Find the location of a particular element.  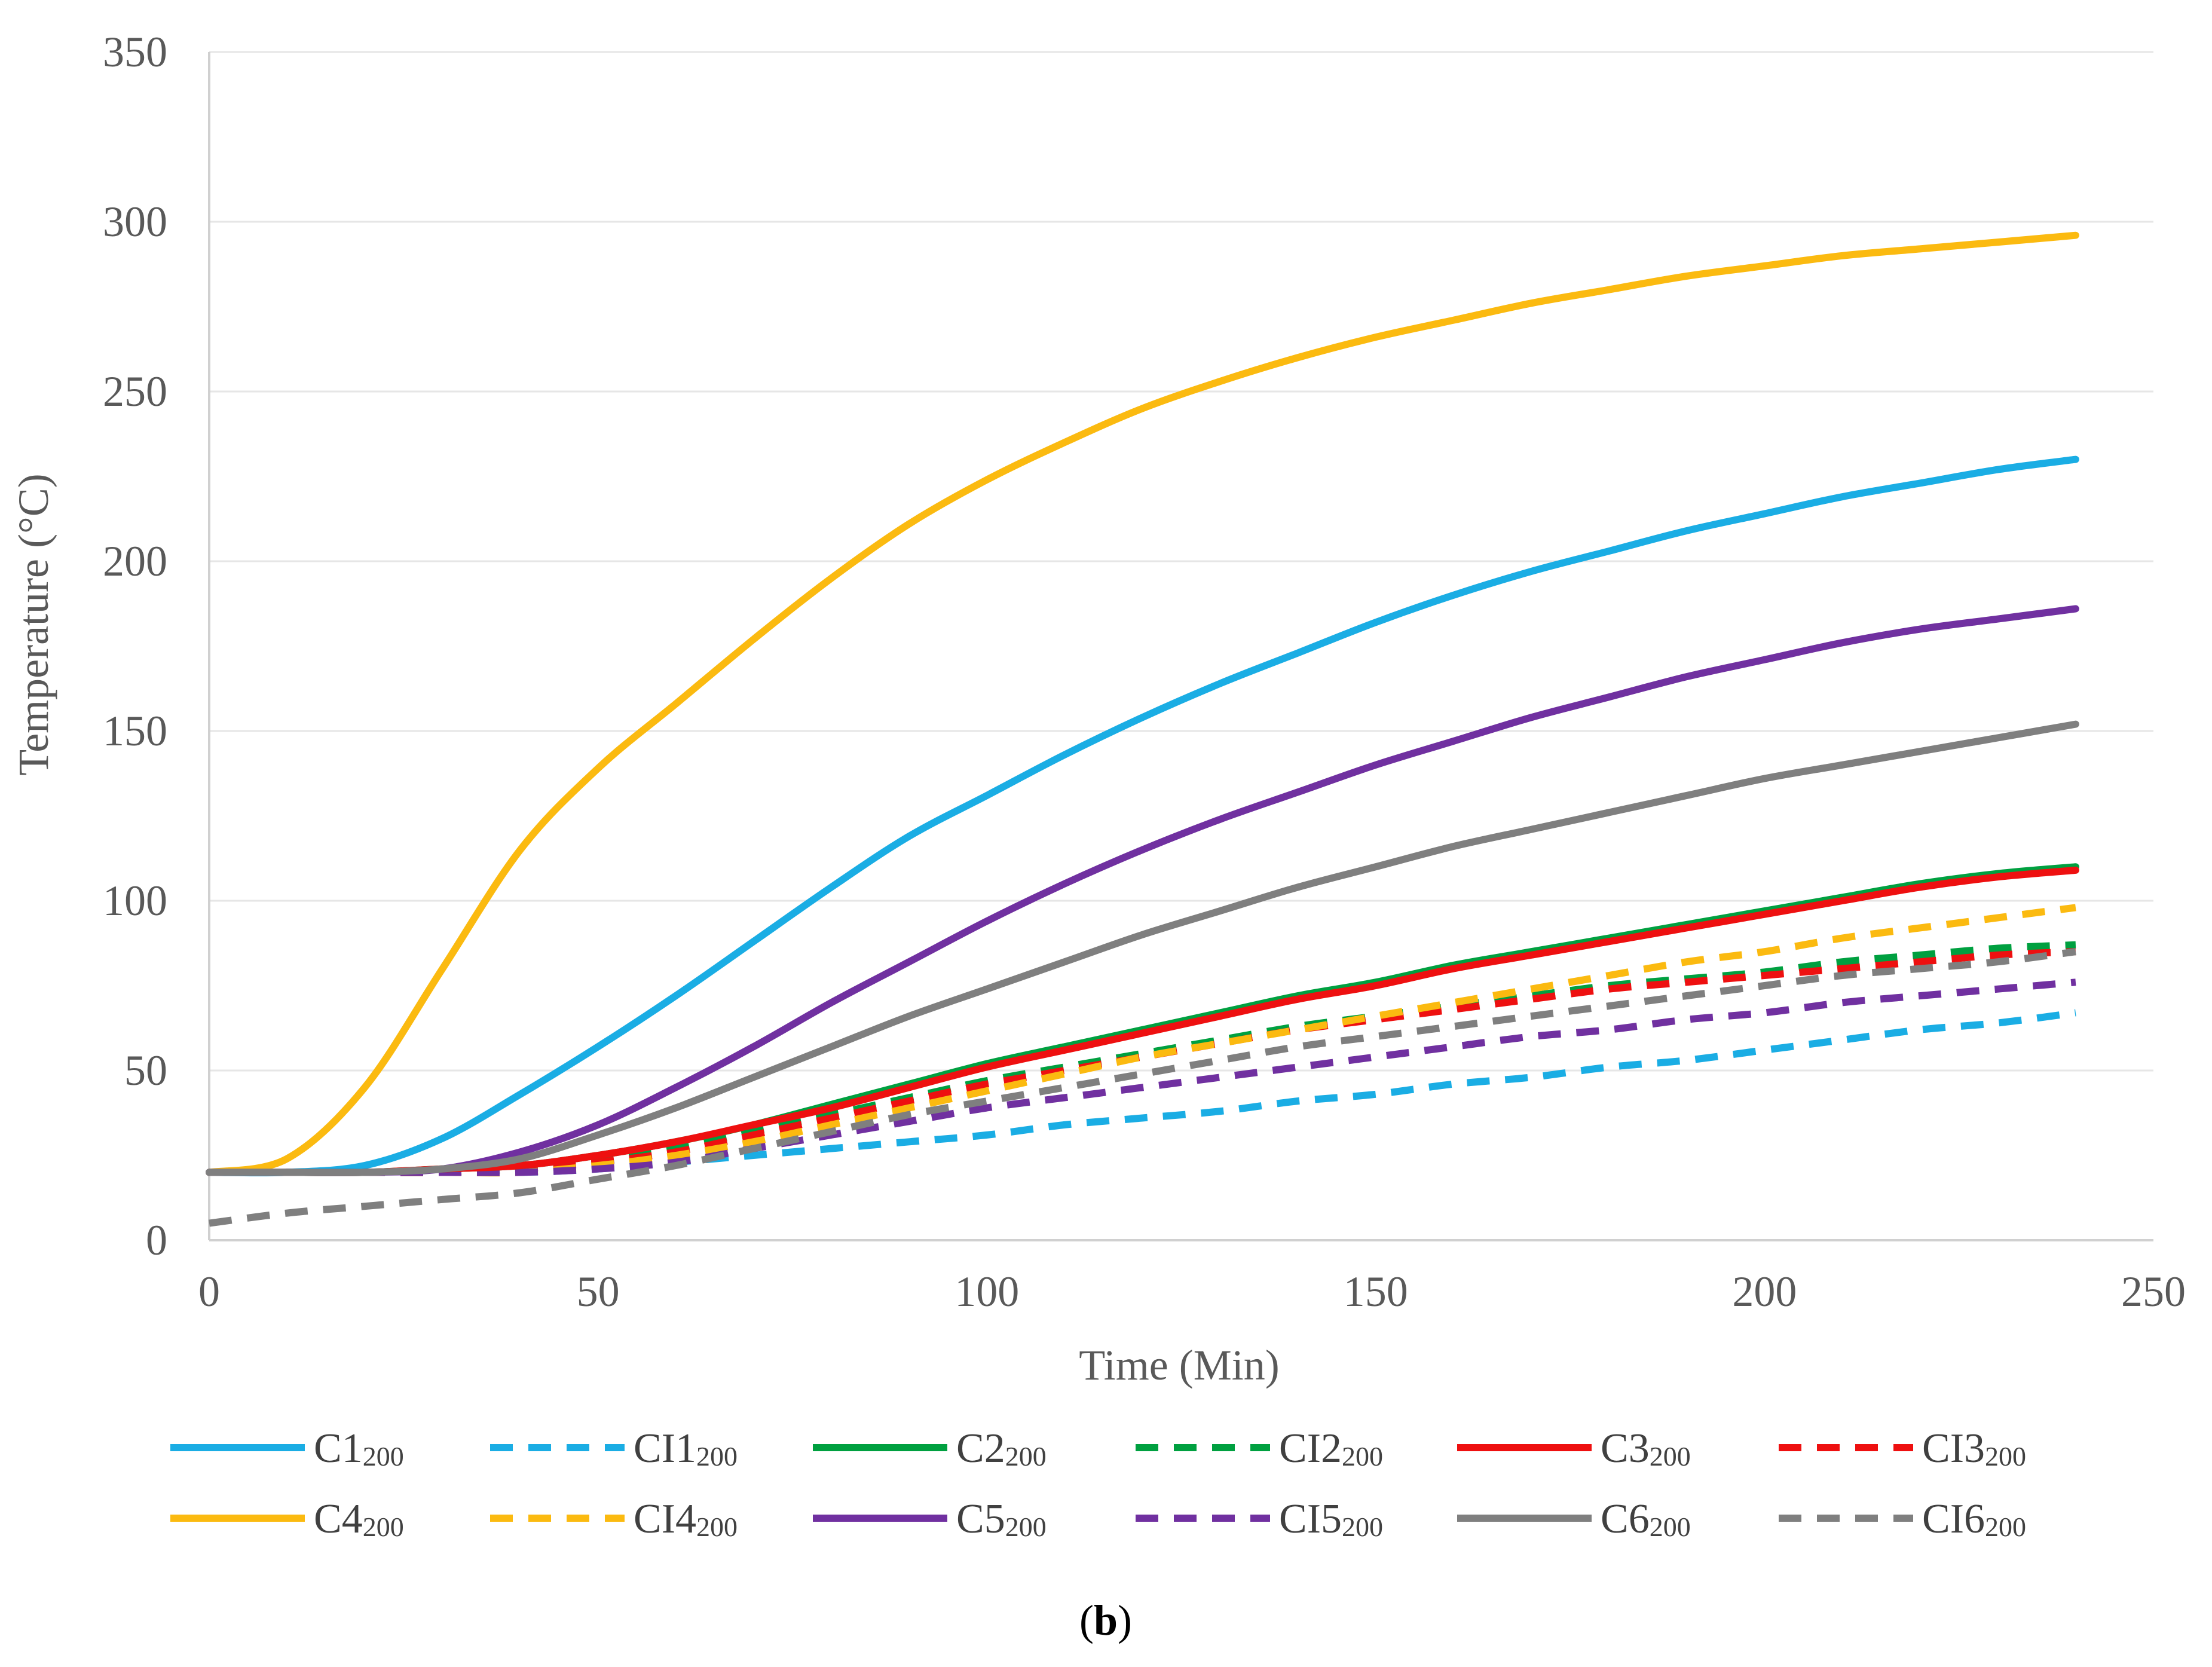

legend-label: C2200 is located at coordinates (1001, 1449).